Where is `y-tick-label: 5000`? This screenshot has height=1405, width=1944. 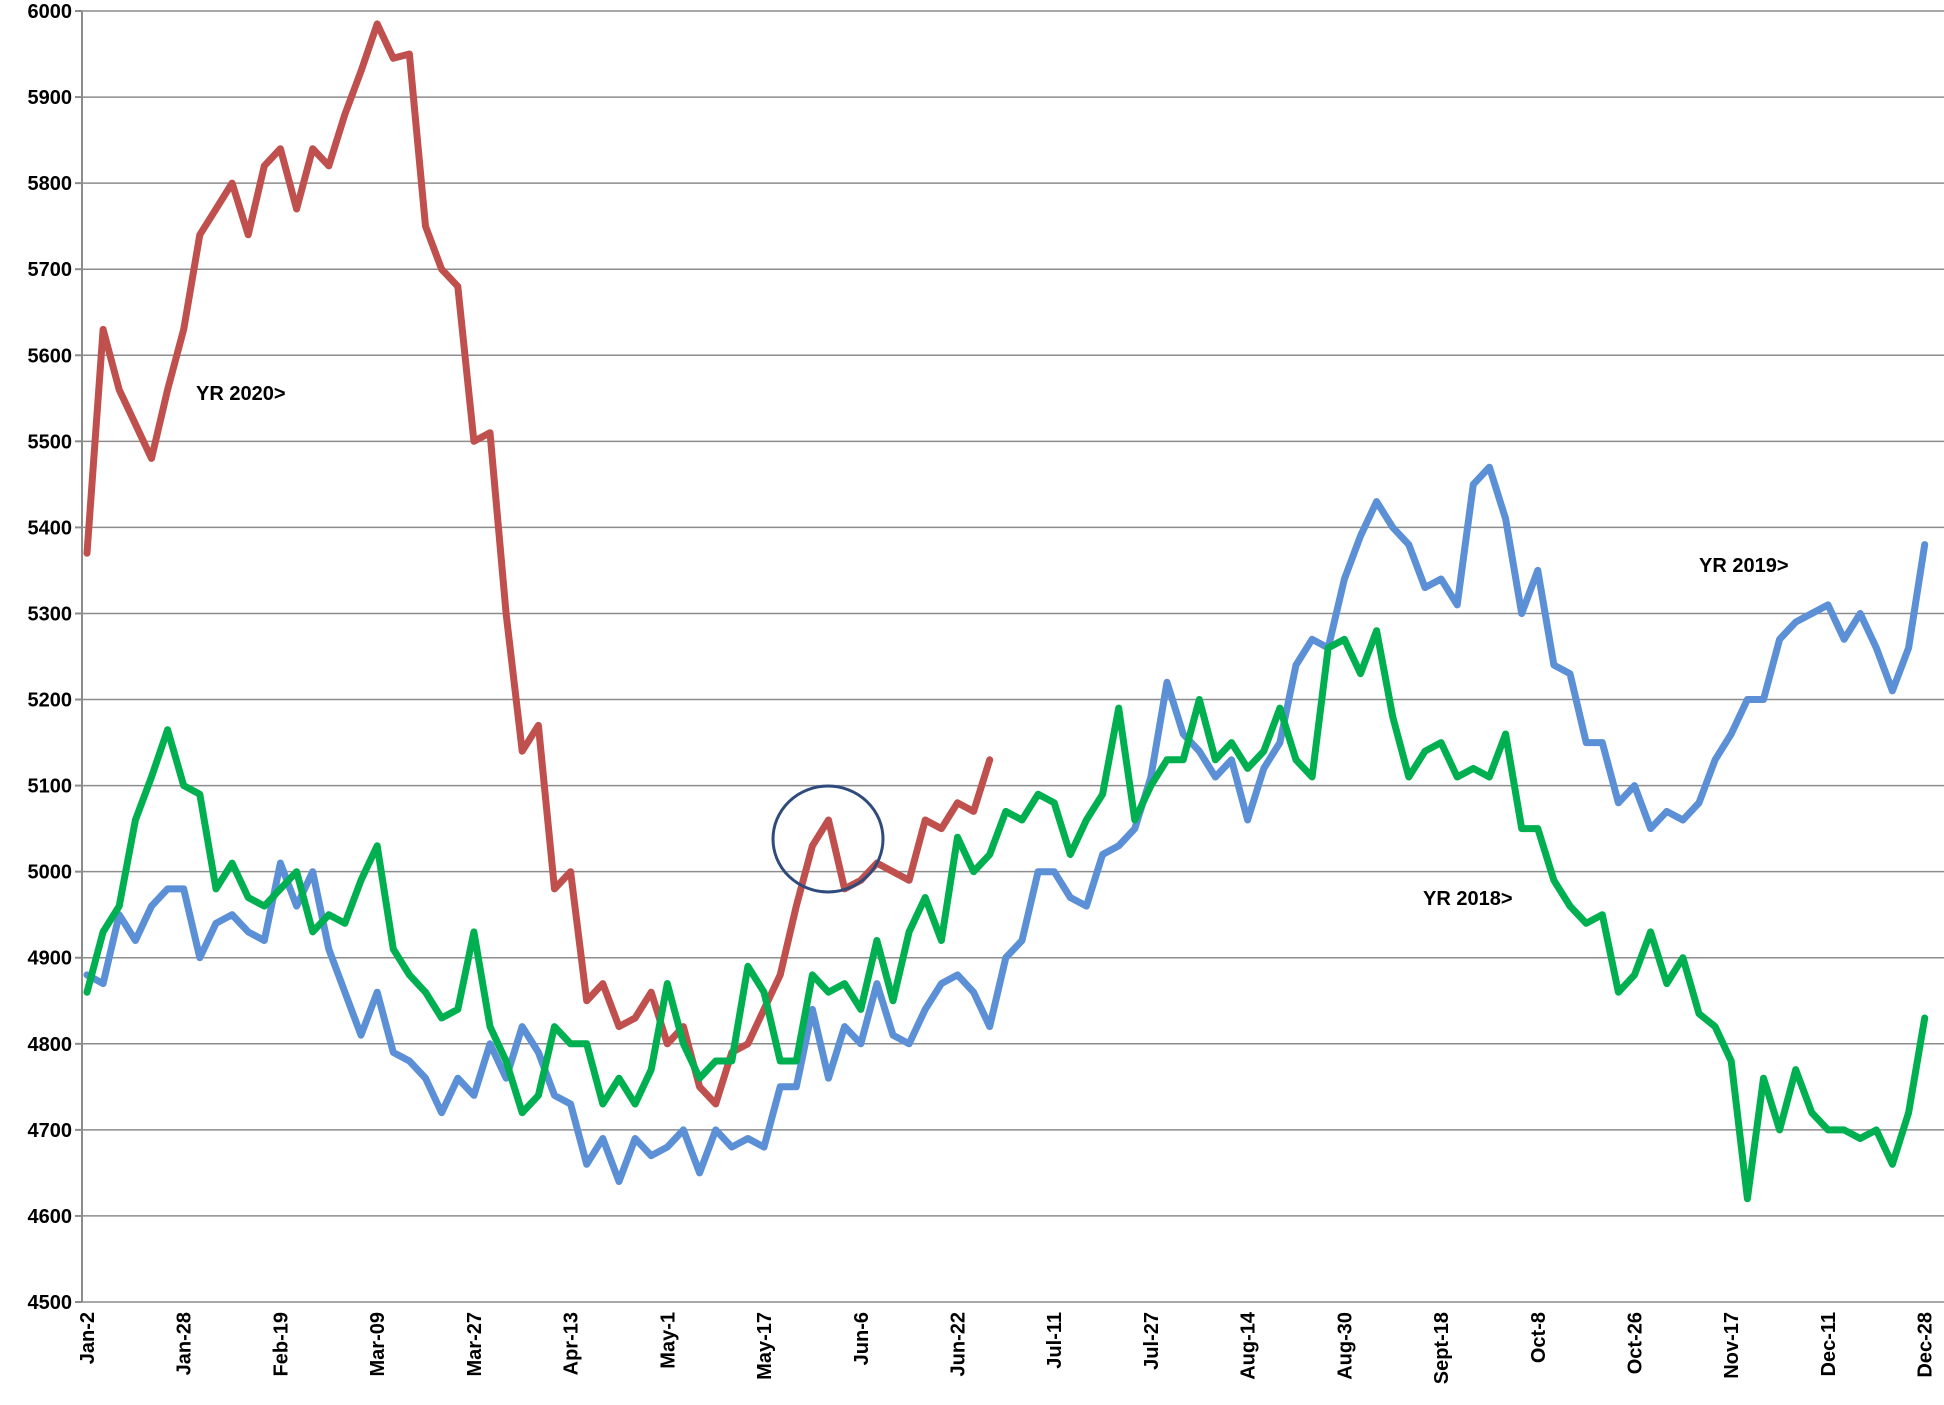 y-tick-label: 5000 is located at coordinates (50, 873).